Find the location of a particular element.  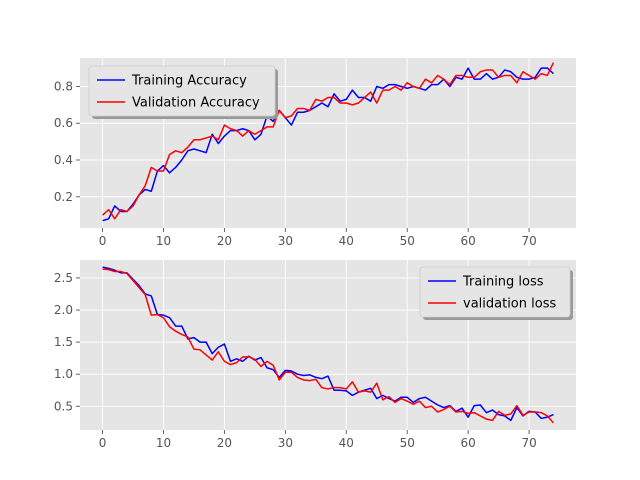

loss-x-tick-label: 60 is located at coordinates (468, 443).